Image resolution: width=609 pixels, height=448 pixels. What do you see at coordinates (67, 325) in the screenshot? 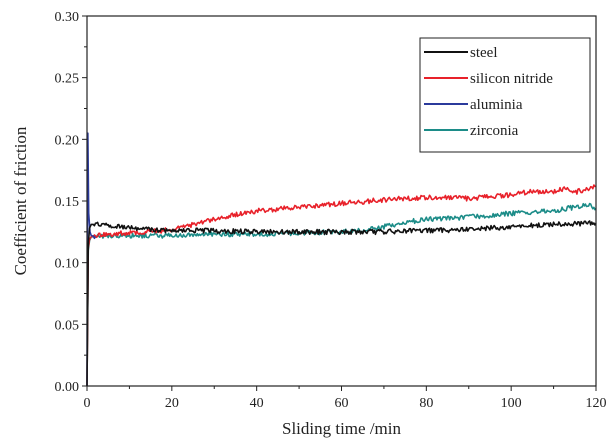
I see `y-tick-label: 0.05` at bounding box center [67, 325].